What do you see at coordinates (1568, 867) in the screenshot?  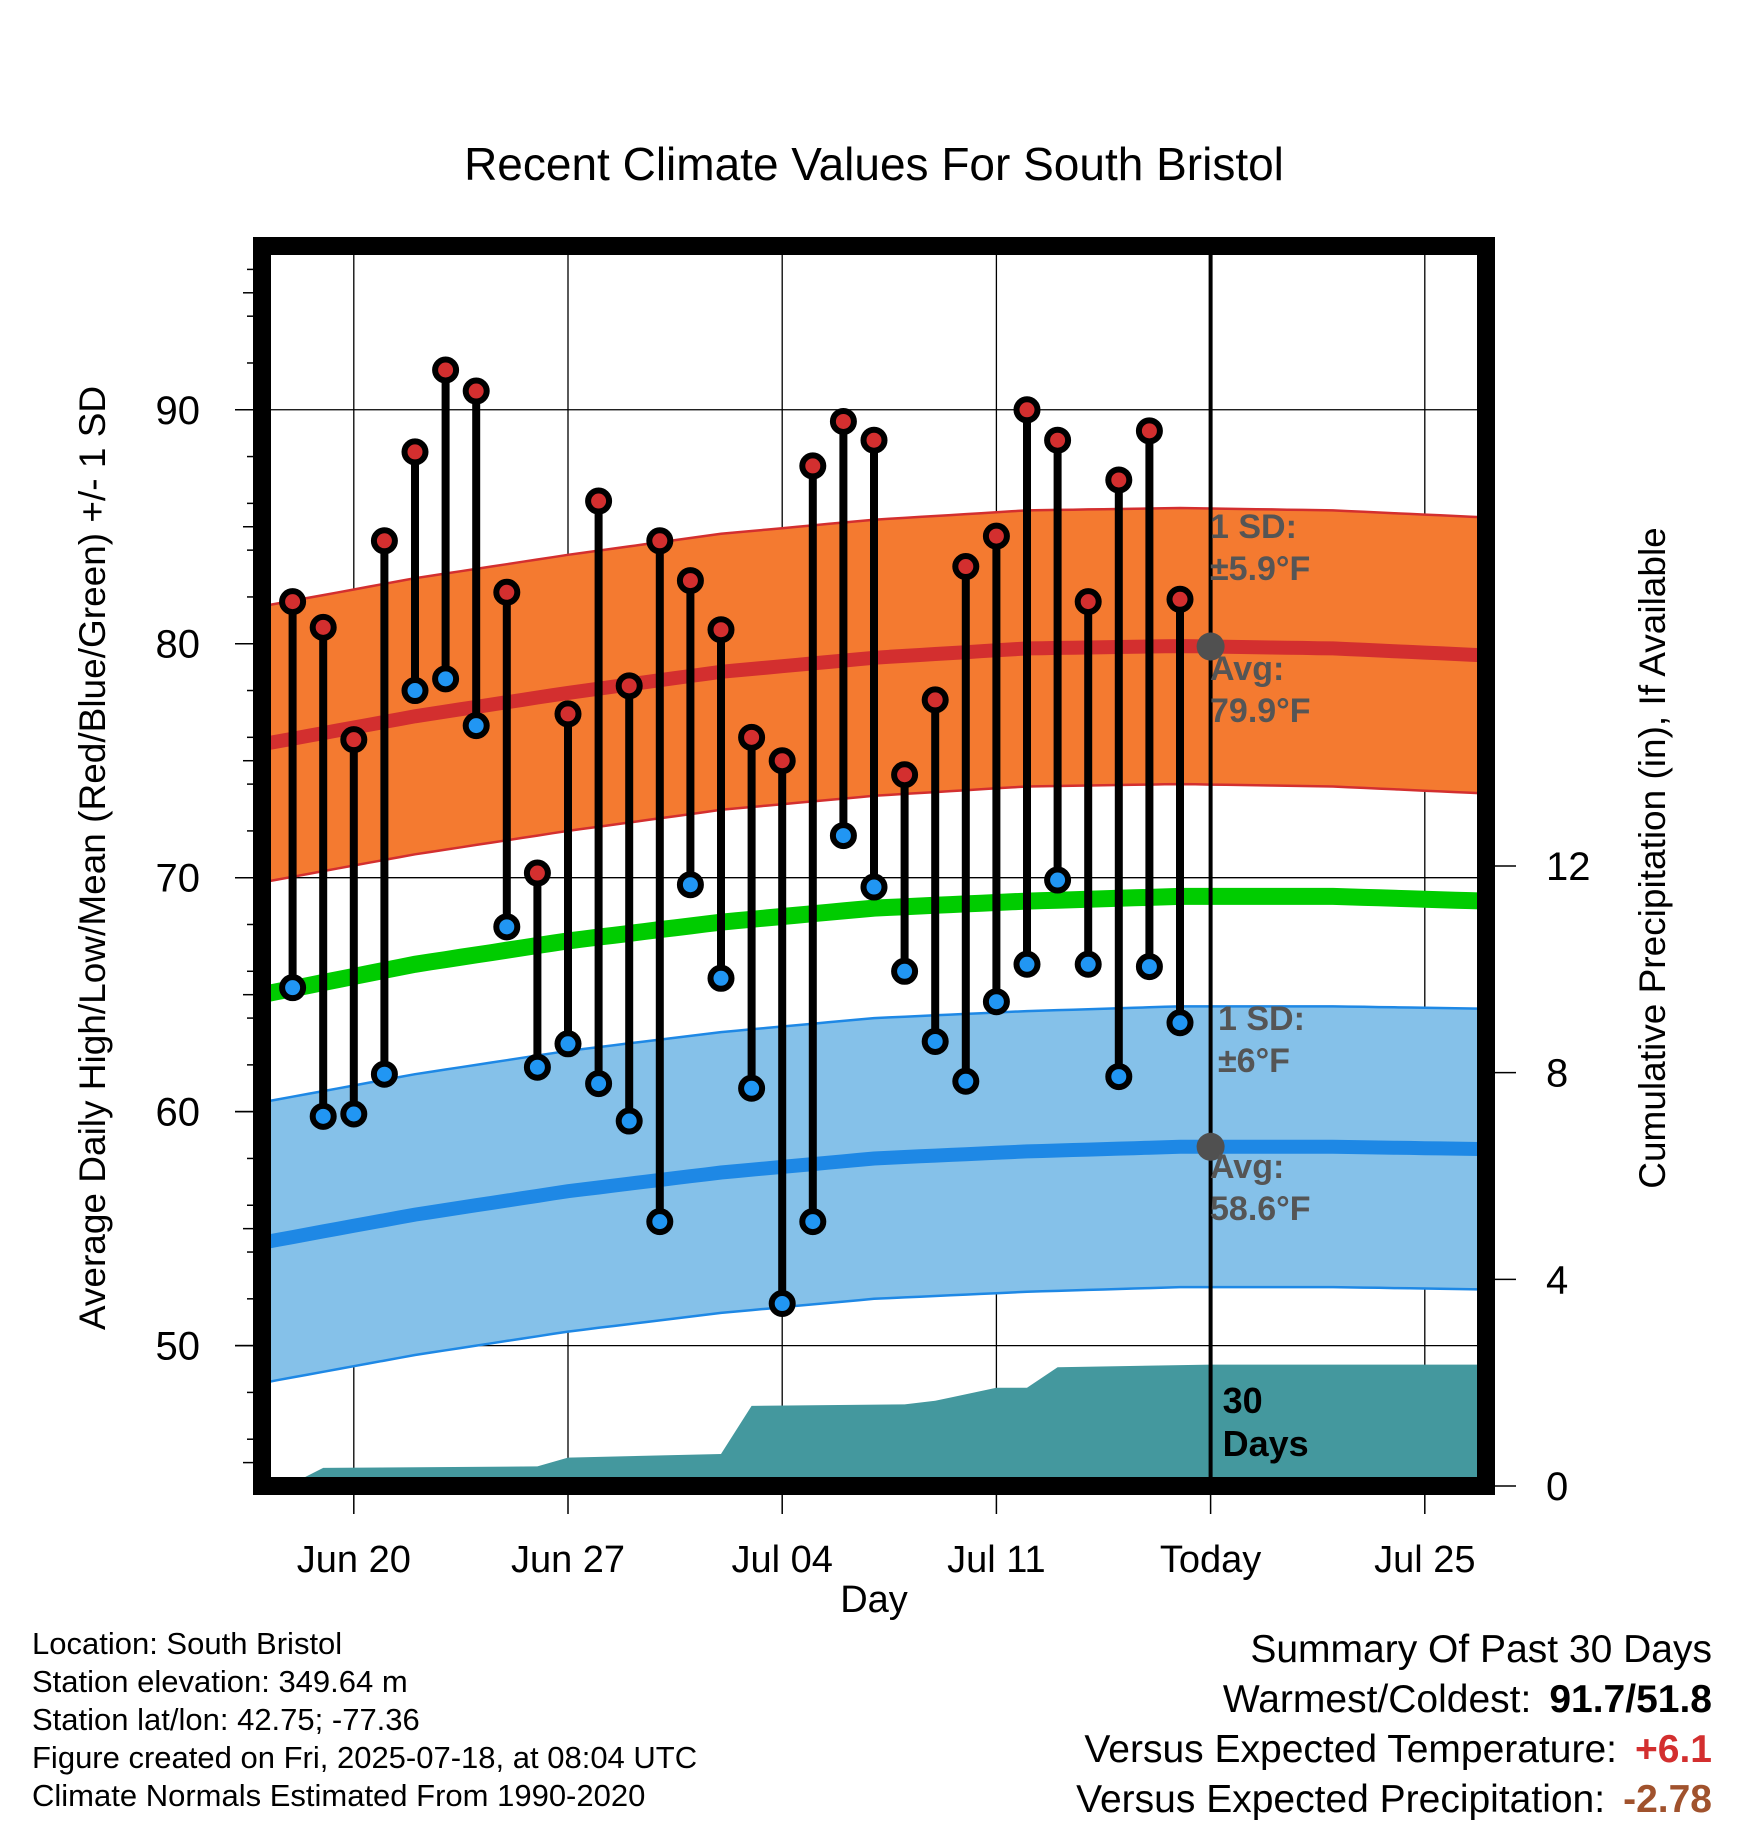 I see `y2-tick-label: 12` at bounding box center [1568, 867].